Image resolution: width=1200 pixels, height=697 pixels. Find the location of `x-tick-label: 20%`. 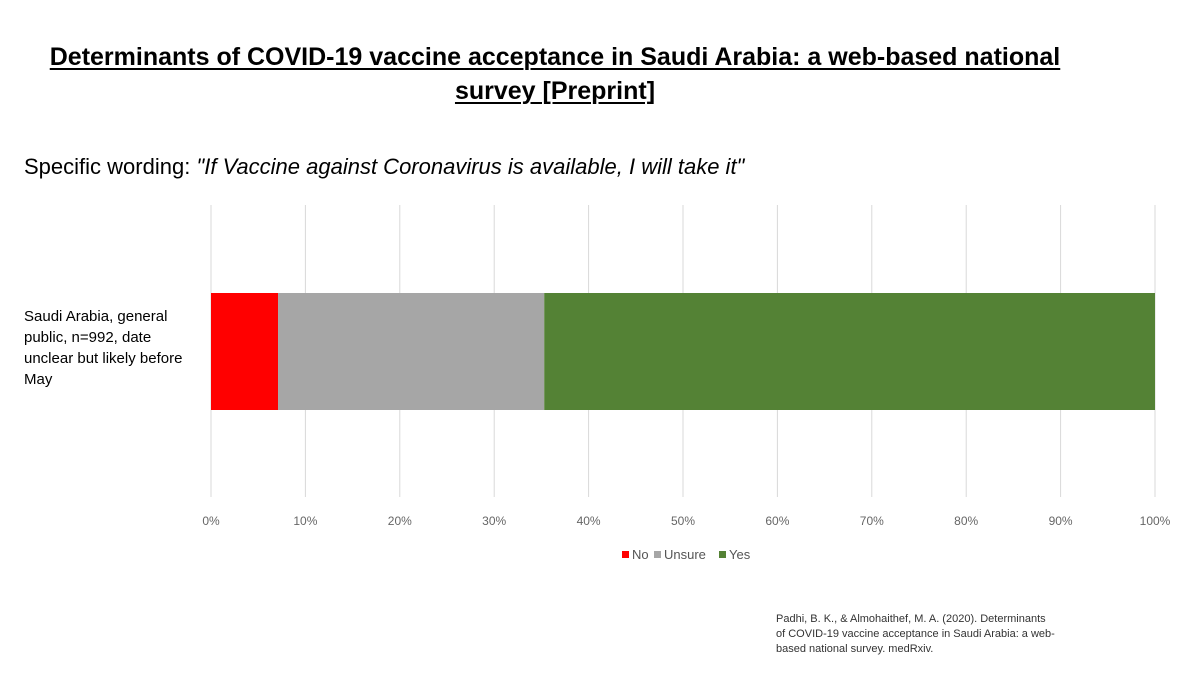

x-tick-label: 20% is located at coordinates (400, 521).